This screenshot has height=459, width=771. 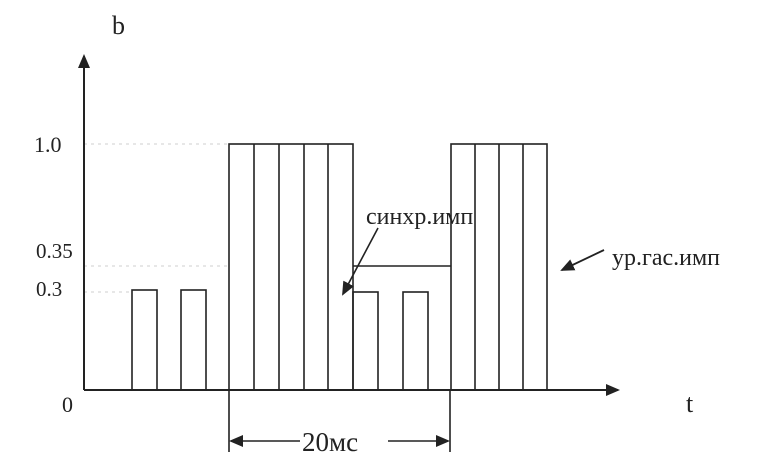 What do you see at coordinates (156, 218) in the screenshot?
I see `level-guides` at bounding box center [156, 218].